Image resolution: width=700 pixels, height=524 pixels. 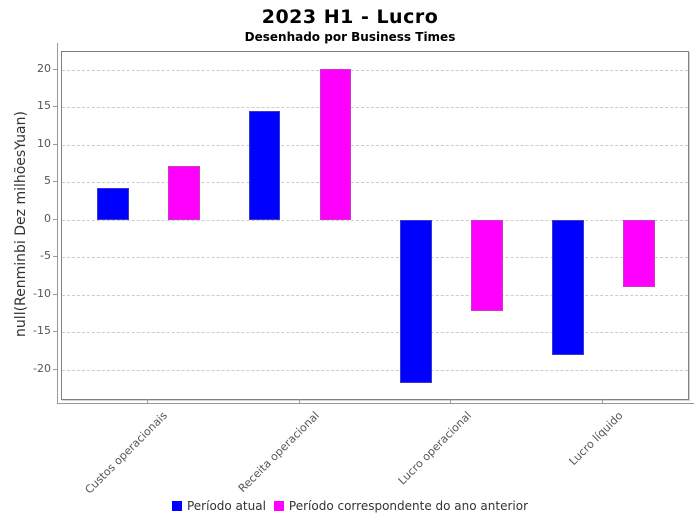 What do you see at coordinates (350, 37) in the screenshot?
I see `chart-subtitle: Desenhado por Business Times` at bounding box center [350, 37].